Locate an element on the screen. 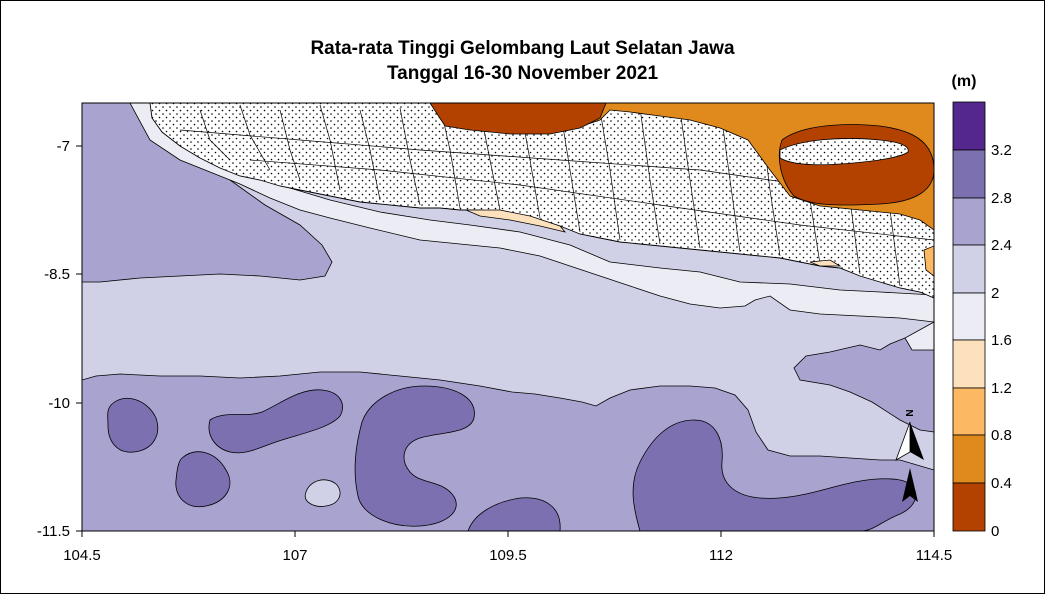 Image resolution: width=1045 pixels, height=594 pixels. blob-2.8-3.2-e is located at coordinates (514, 514).